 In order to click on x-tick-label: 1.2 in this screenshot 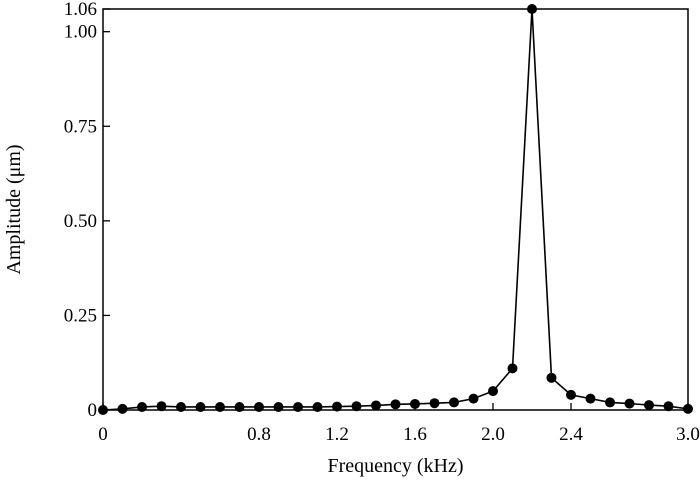, I will do `click(337, 434)`.